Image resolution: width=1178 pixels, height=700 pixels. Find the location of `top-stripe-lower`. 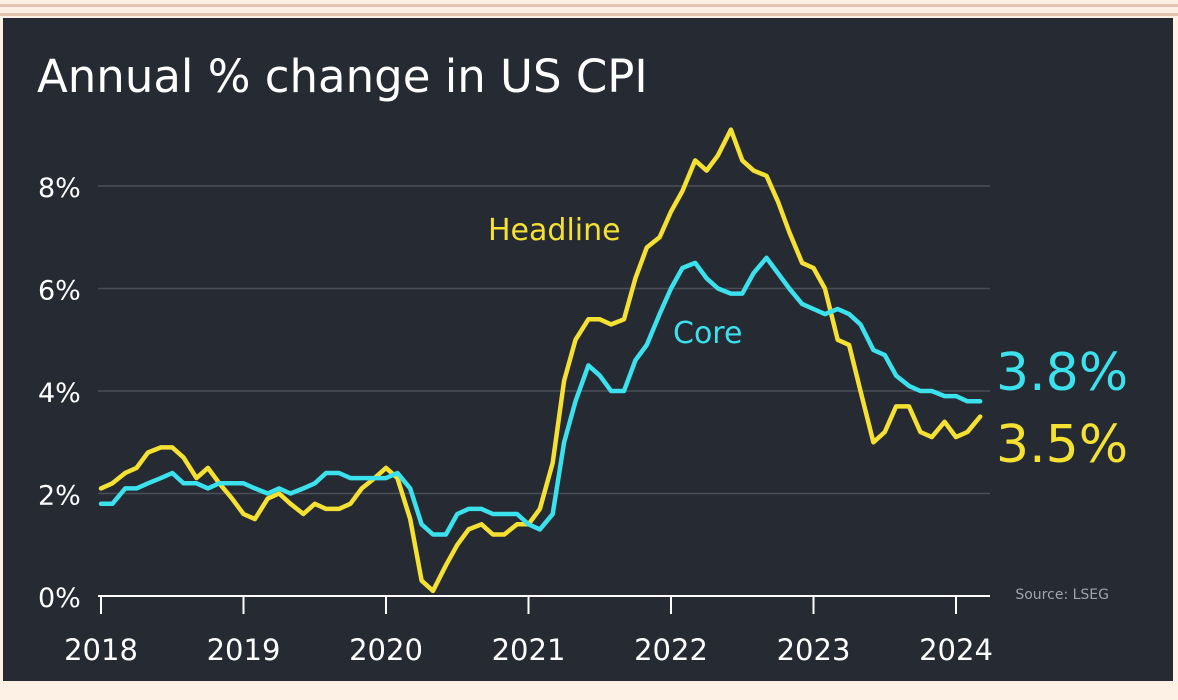

top-stripe-lower is located at coordinates (589, 14).